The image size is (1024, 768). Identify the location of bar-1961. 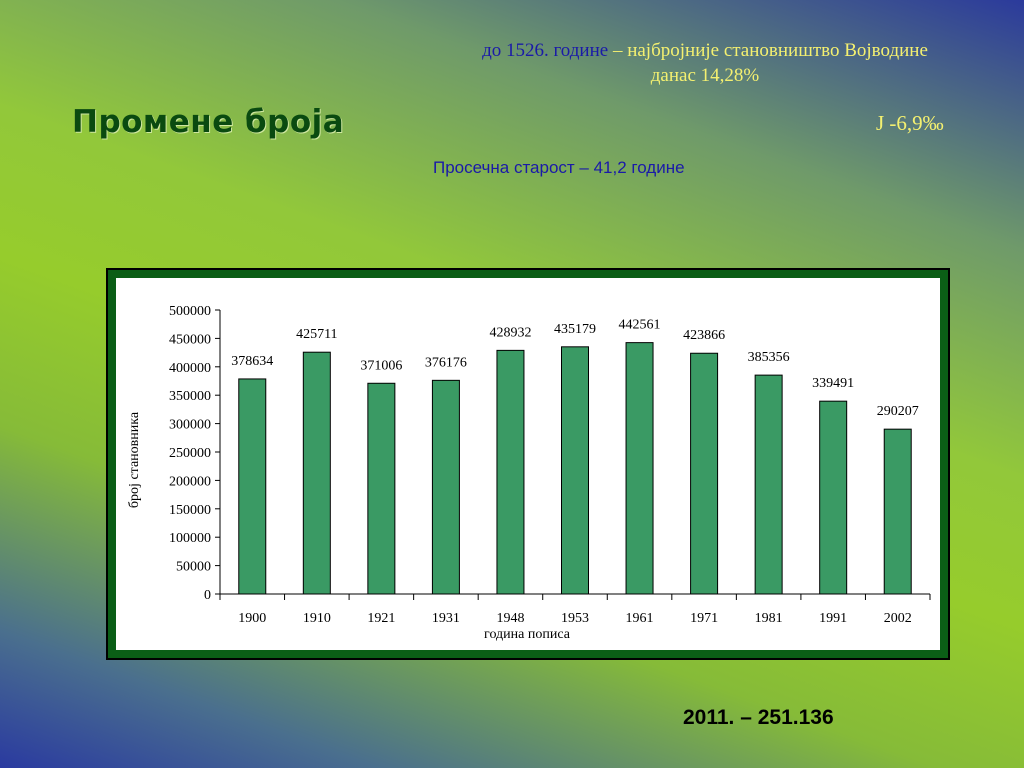
(639, 468).